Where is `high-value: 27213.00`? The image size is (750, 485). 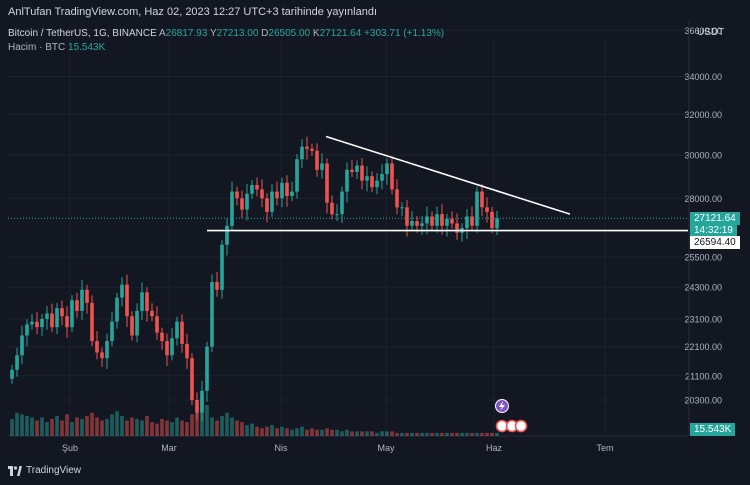 high-value: 27213.00 is located at coordinates (237, 33).